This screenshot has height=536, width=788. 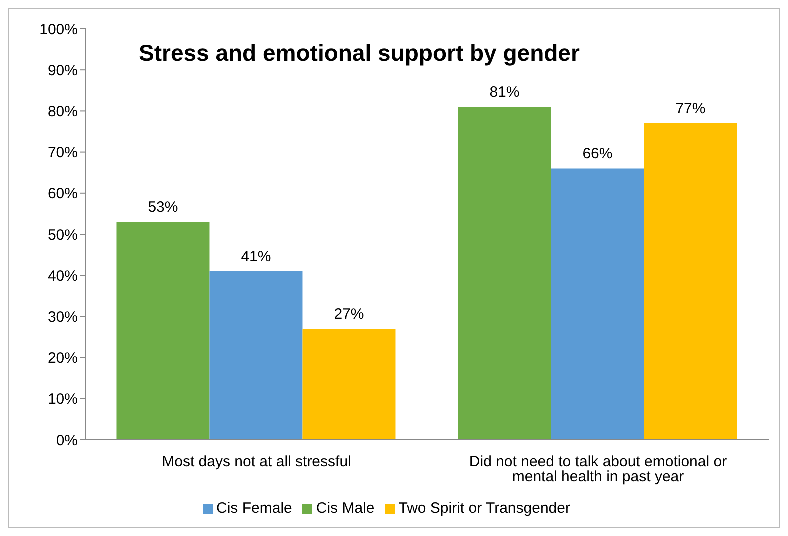 What do you see at coordinates (63, 153) in the screenshot?
I see `y-tick-label: 70%` at bounding box center [63, 153].